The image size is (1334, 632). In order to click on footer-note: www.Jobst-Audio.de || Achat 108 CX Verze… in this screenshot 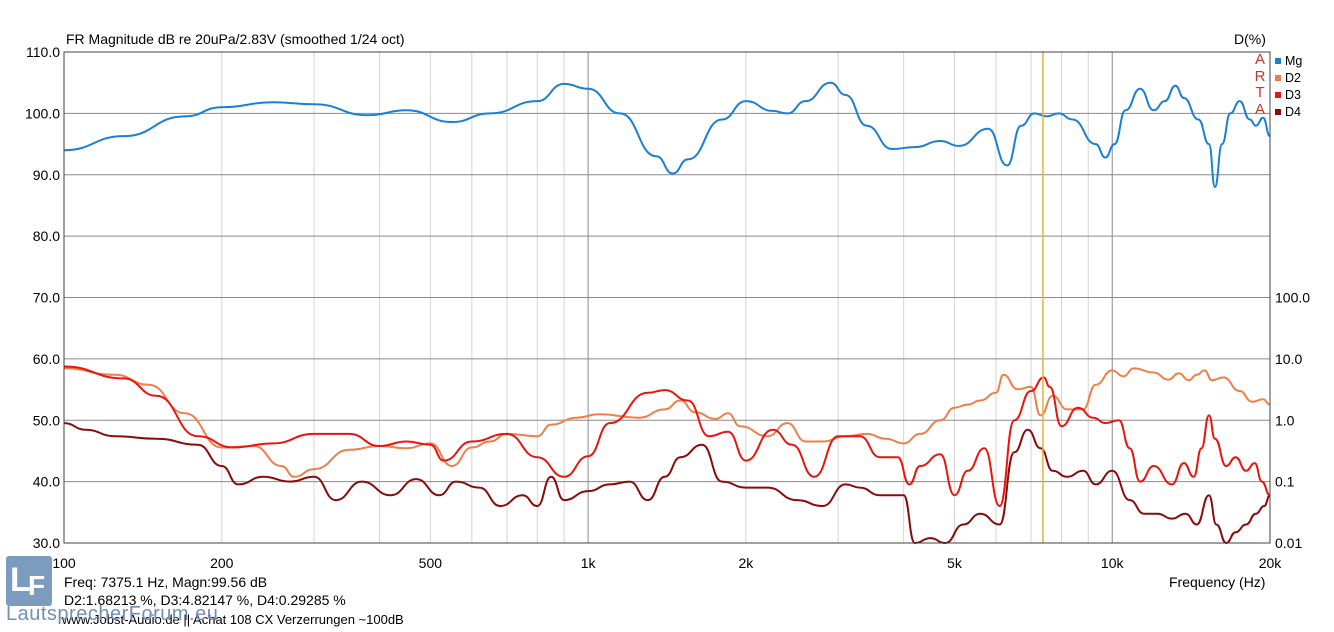, I will do `click(233, 619)`.